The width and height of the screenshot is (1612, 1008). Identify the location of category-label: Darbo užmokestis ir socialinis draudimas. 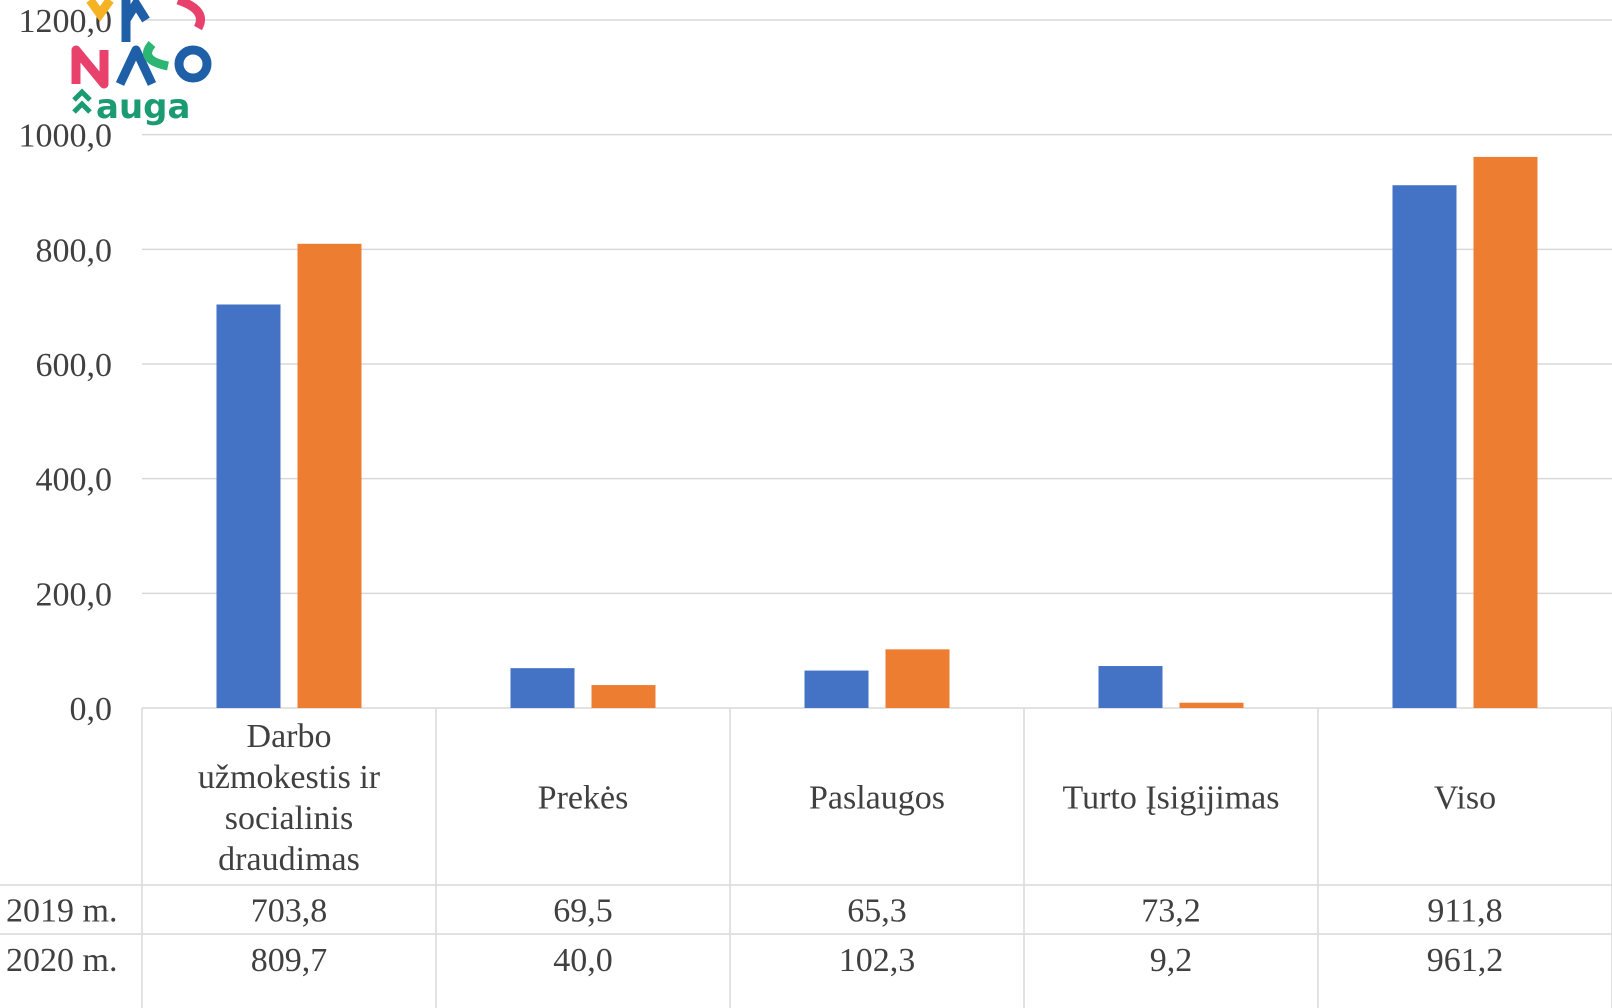
(289, 798).